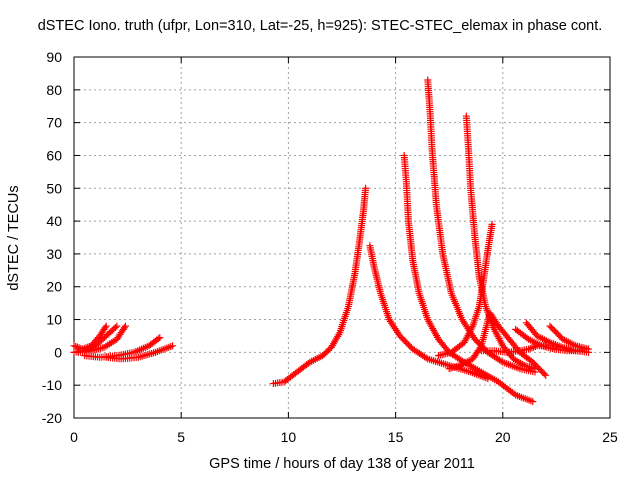 This screenshot has width=640, height=480. What do you see at coordinates (58, 352) in the screenshot?
I see `y-tick-label: 0` at bounding box center [58, 352].